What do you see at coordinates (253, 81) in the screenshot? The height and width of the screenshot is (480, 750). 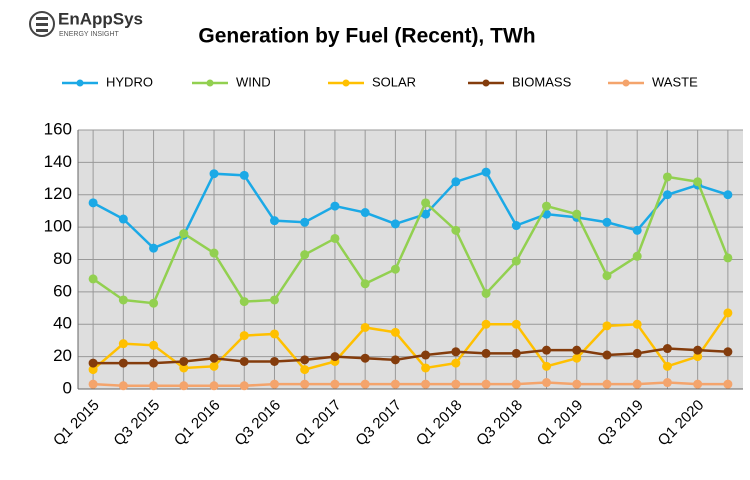 I see `legend-label: WIND` at bounding box center [253, 81].